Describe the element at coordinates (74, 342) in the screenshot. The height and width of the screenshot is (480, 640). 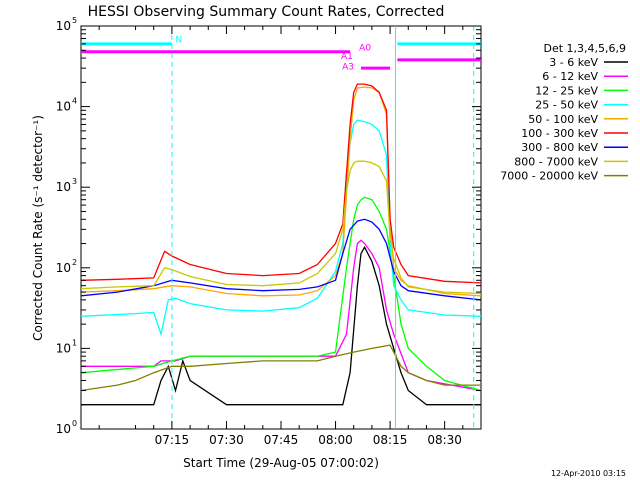
I see `y-tick-exponent-1: 1` at that location.